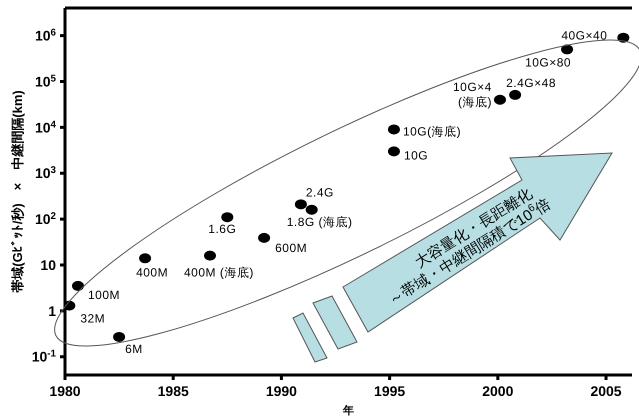 The image size is (639, 420). Describe the element at coordinates (173, 391) in the screenshot. I see `x-tick-label: 1985` at that location.